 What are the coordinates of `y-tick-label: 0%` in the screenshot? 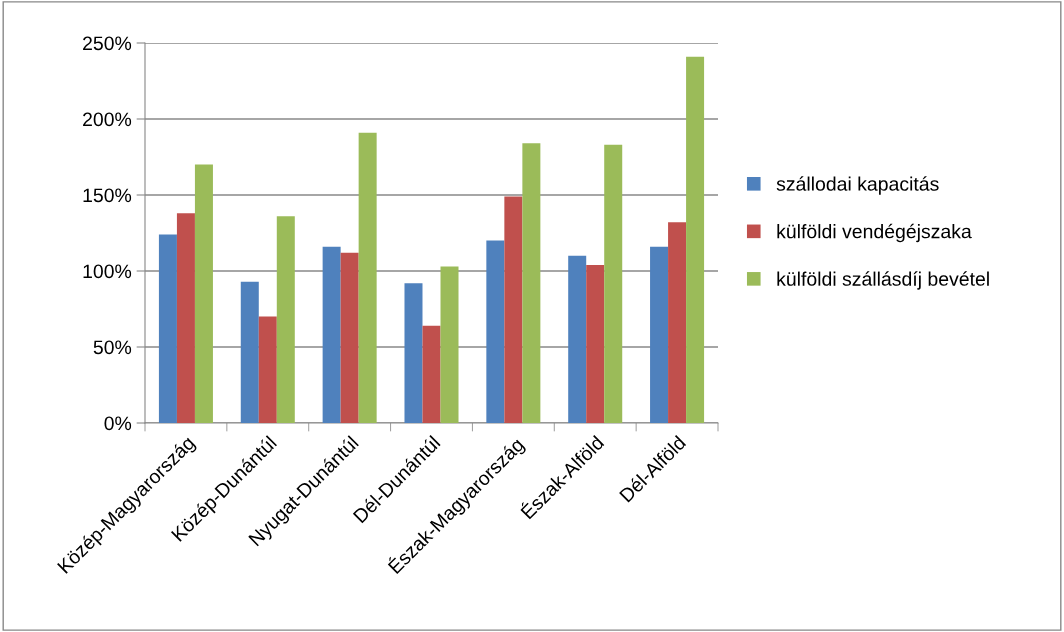 It's located at (118, 423).